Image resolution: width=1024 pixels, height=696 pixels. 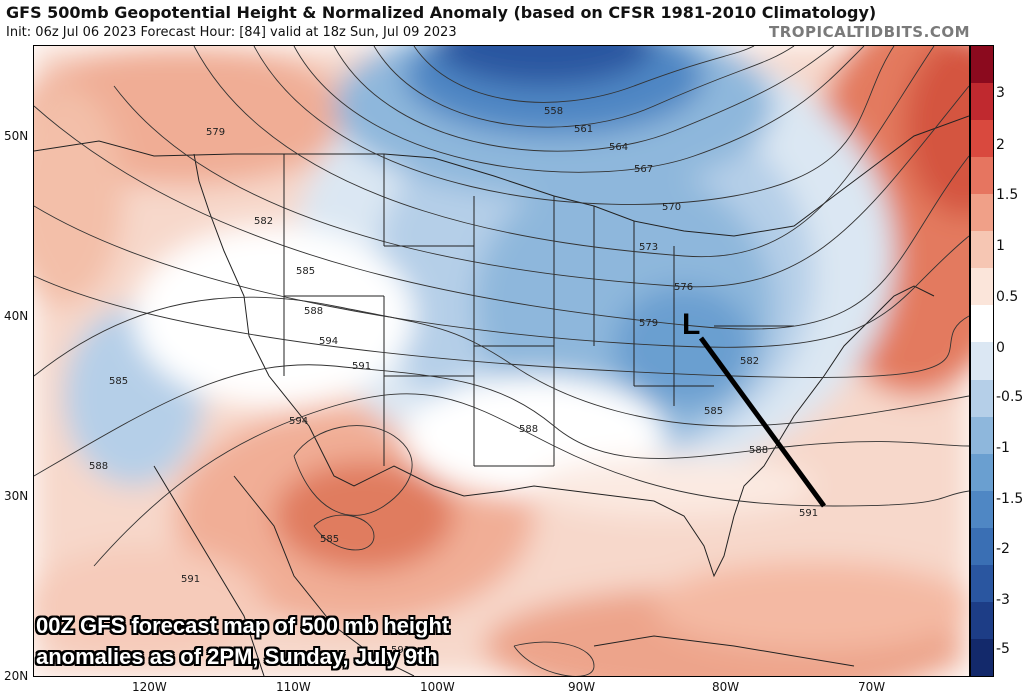 What do you see at coordinates (869, 32) in the screenshot?
I see `brand-watermark: TROPICALTIDBITS.COM` at bounding box center [869, 32].